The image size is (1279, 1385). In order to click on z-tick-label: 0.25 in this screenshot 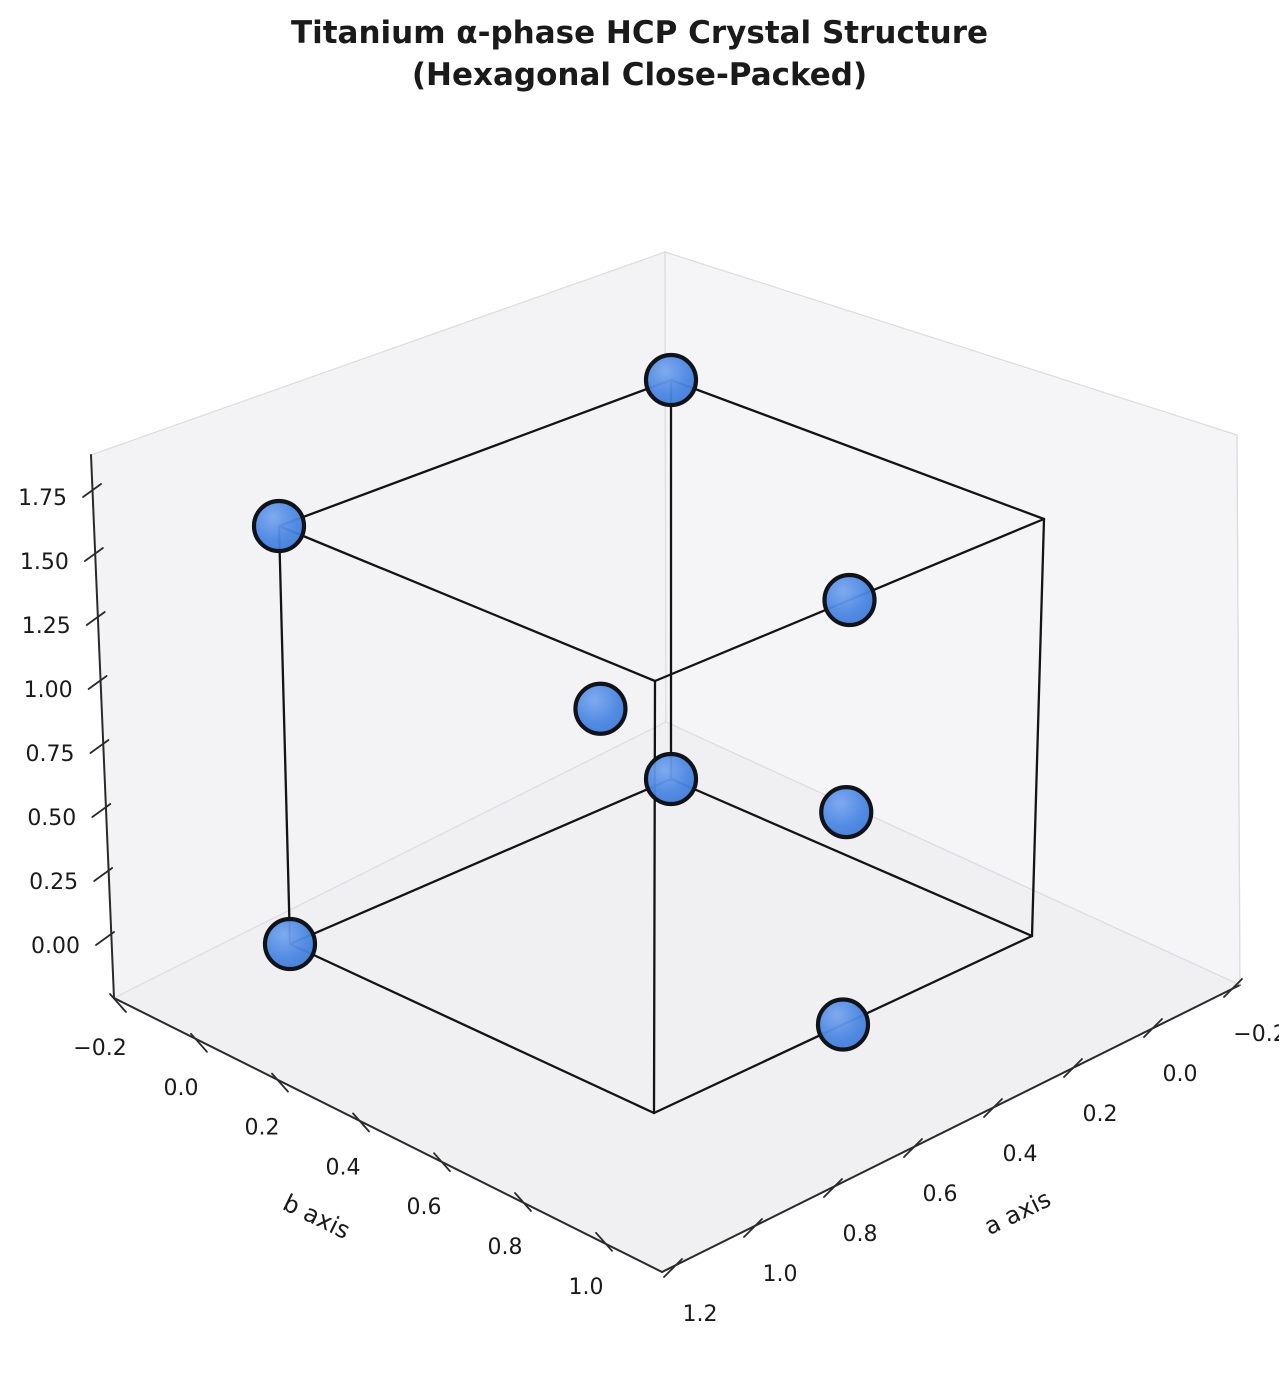, I will do `click(53, 882)`.